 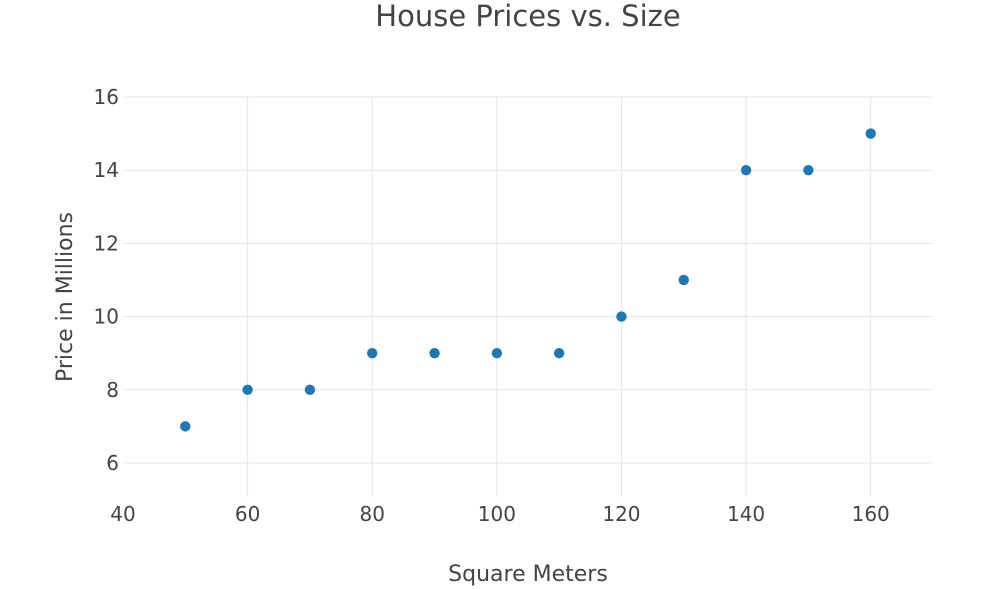 What do you see at coordinates (528, 574) in the screenshot?
I see `x-axis-title: Square Meters` at bounding box center [528, 574].